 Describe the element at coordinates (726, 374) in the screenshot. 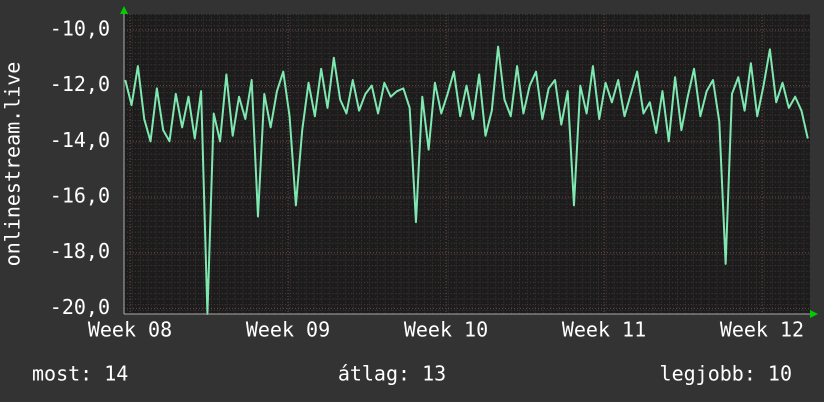

I see `stat-best: legjobb: 10` at that location.